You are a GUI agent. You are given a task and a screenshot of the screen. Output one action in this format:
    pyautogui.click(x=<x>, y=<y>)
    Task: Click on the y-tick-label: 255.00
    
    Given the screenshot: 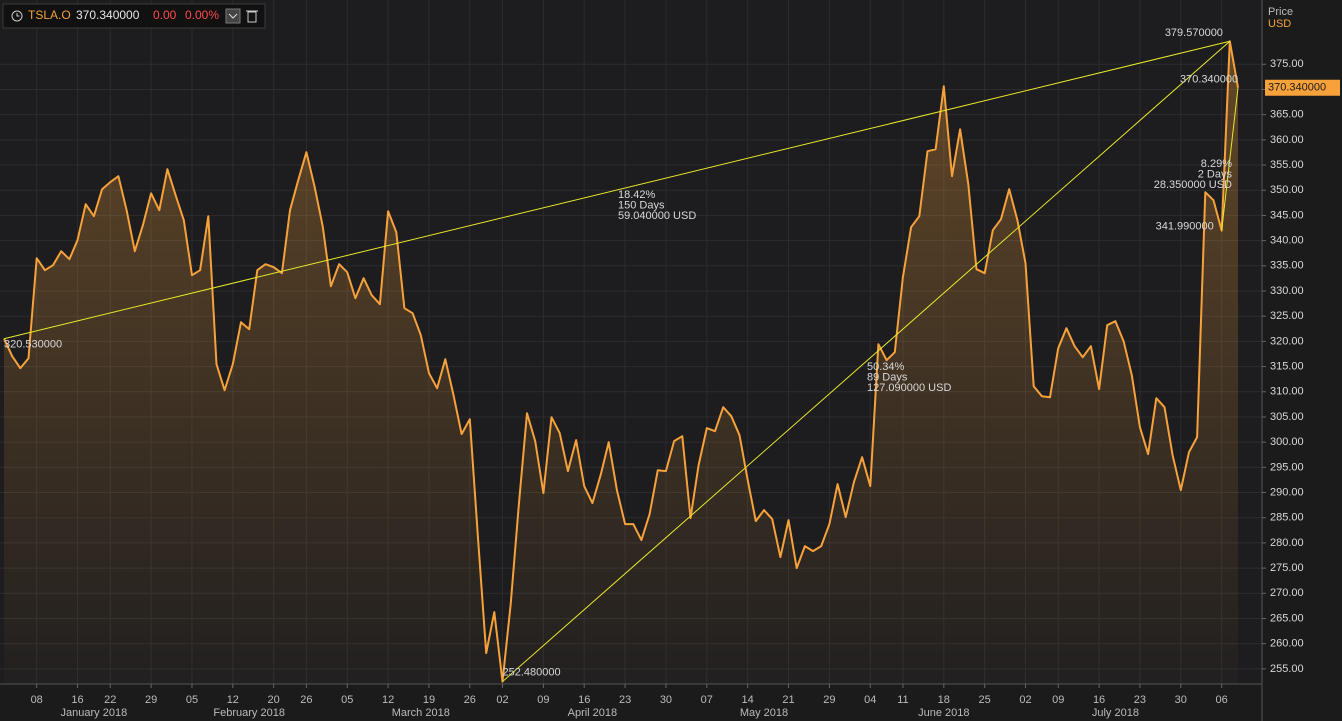 What is the action you would take?
    pyautogui.click(x=1287, y=669)
    